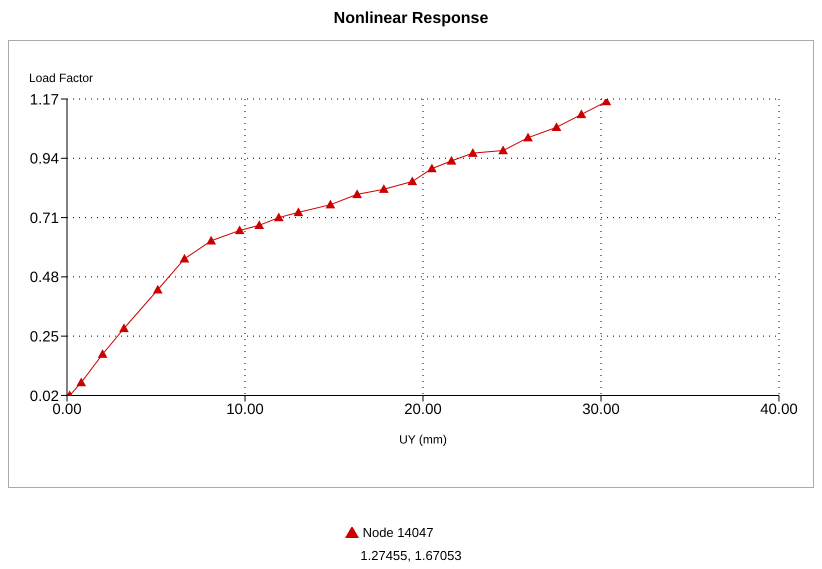 Image resolution: width=822 pixels, height=569 pixels. Describe the element at coordinates (411, 19) in the screenshot. I see `chart-title: Nonlinear Response` at that location.